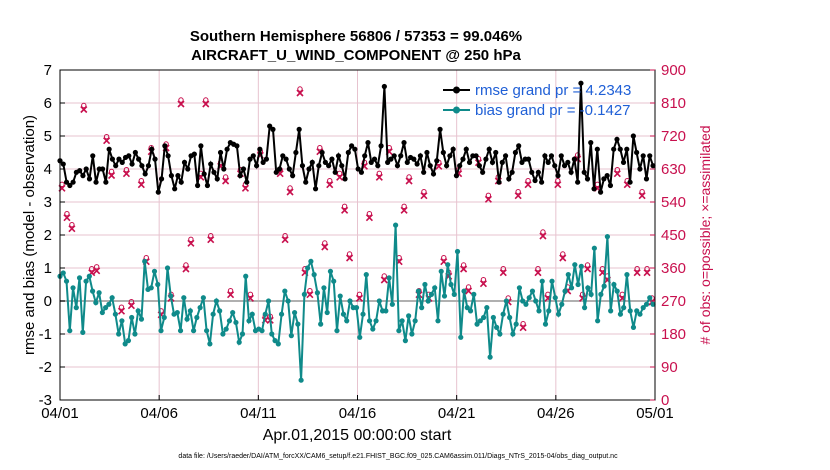 This screenshot has height=470, width=830. I want to click on x-tick-label: 04/21, so click(457, 413).